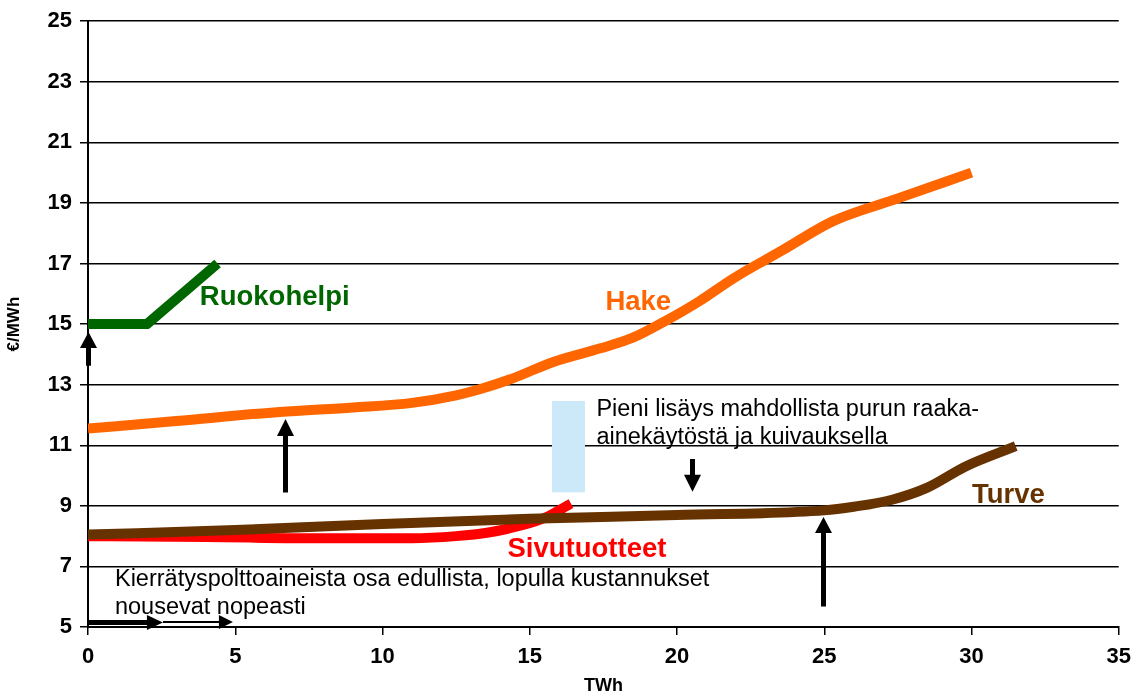 The width and height of the screenshot is (1140, 699). What do you see at coordinates (59, 383) in the screenshot?
I see `y-tick-label: 13` at bounding box center [59, 383].